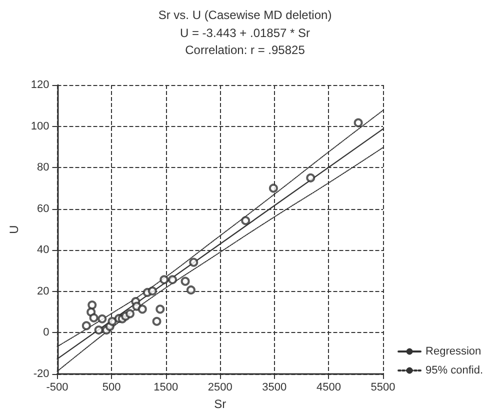 This screenshot has height=419, width=490. What do you see at coordinates (166, 388) in the screenshot?
I see `x-tick-label: 1500` at bounding box center [166, 388].